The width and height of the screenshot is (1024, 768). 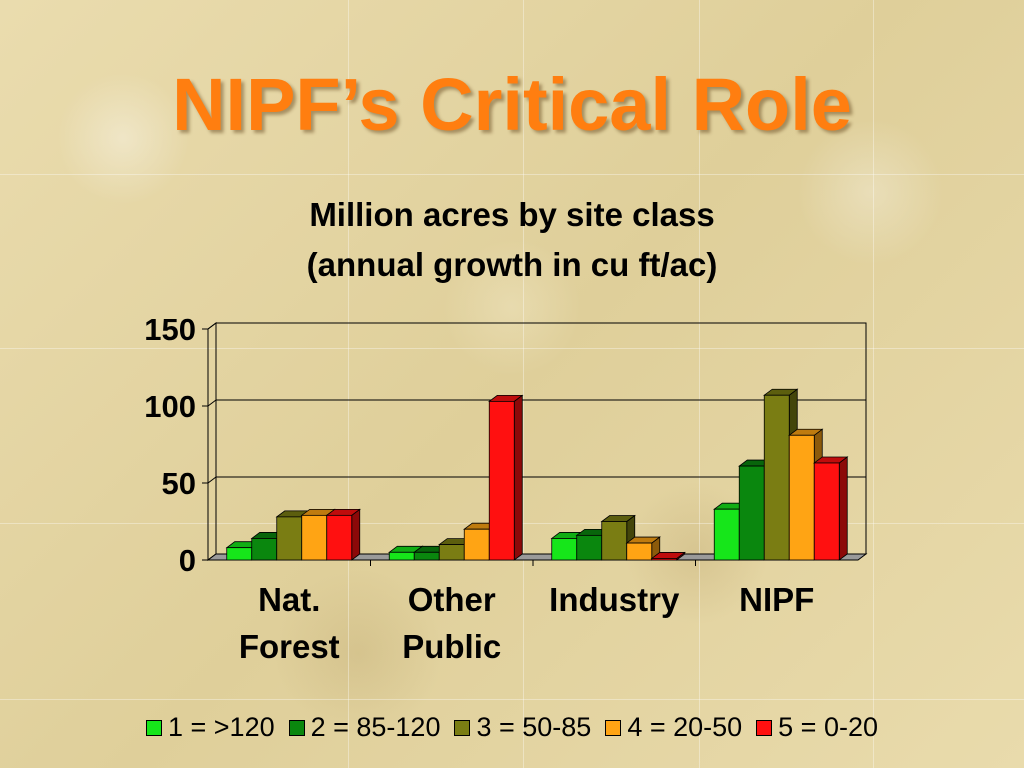 I want to click on x-category-label: Other, so click(x=452, y=599).